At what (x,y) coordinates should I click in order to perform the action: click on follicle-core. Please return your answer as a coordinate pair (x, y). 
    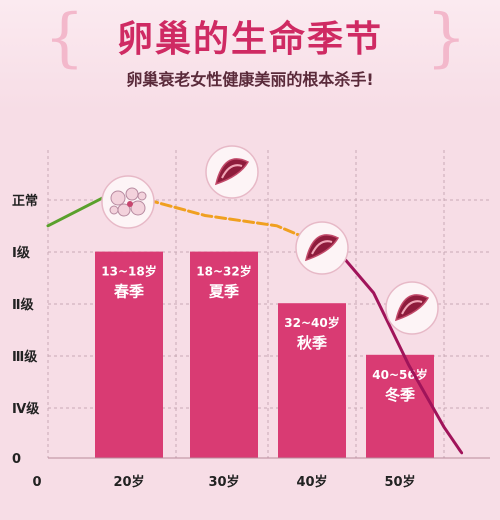
    Looking at the image, I should click on (130, 204).